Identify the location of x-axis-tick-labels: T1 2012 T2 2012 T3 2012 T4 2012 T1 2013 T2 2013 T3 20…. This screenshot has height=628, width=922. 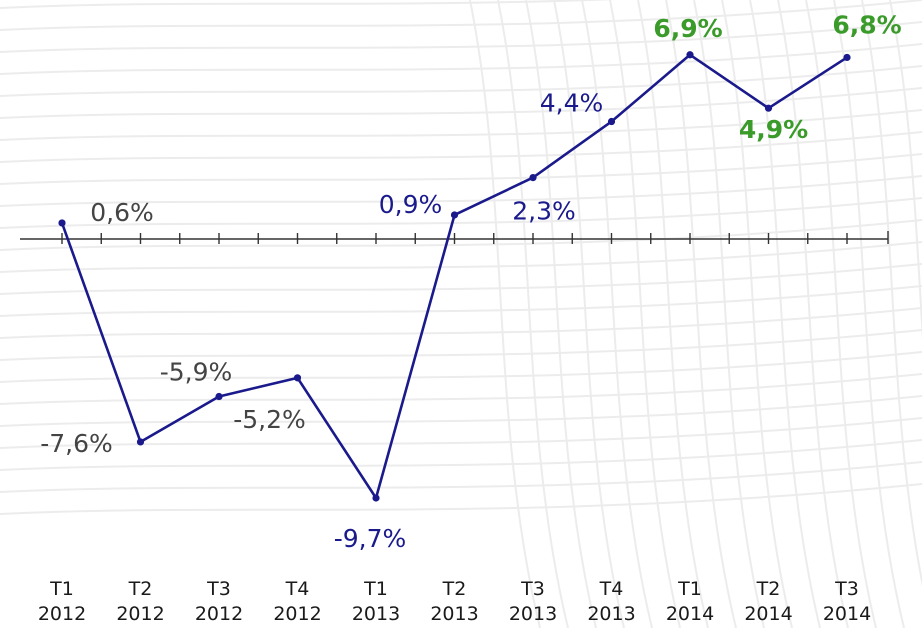
(454, 601).